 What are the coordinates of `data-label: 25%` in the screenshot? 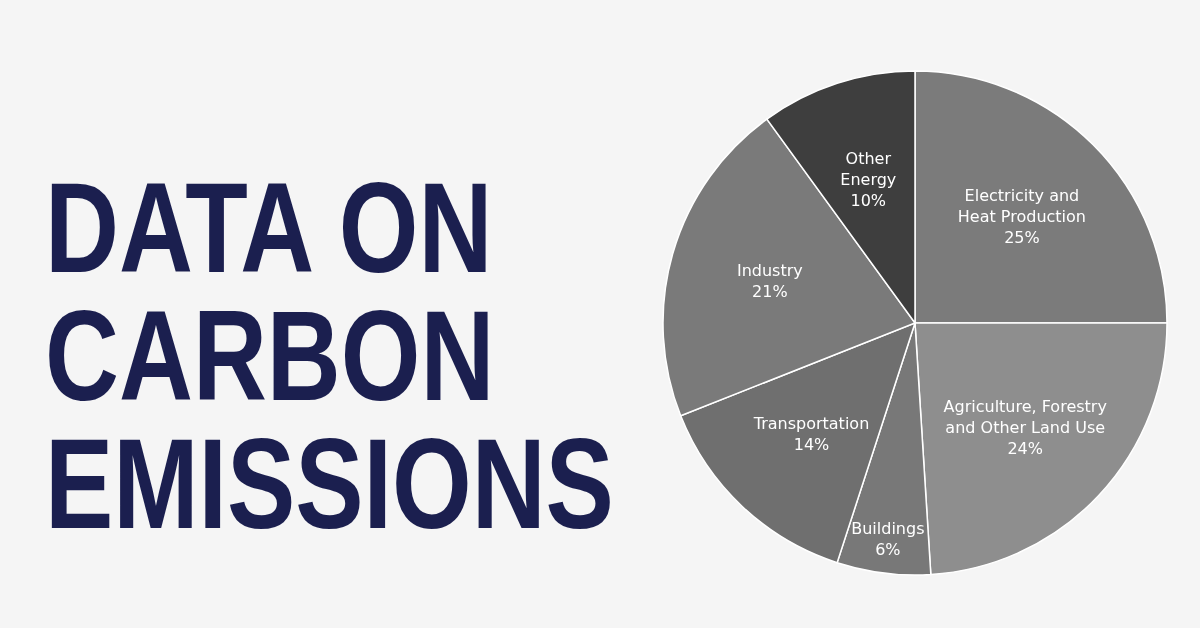 It's located at (1022, 238).